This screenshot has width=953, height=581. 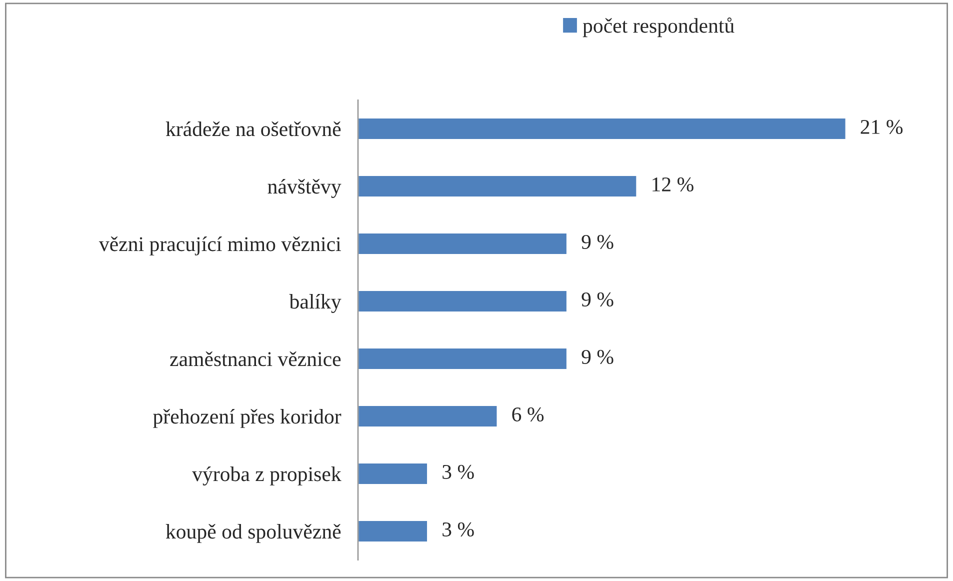 What do you see at coordinates (673, 184) in the screenshot?
I see `data-label: 12 %` at bounding box center [673, 184].